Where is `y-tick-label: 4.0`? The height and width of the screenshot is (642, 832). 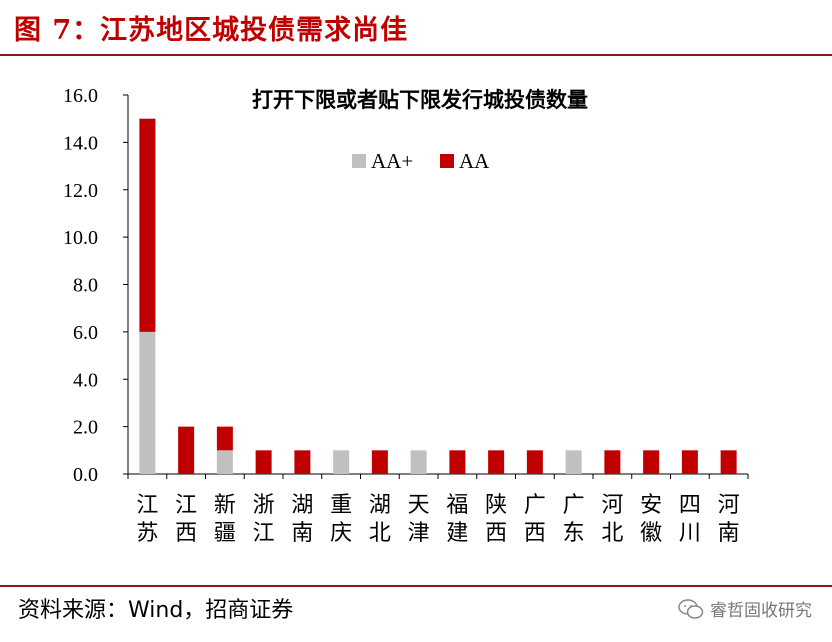
y-tick-label: 4.0 is located at coordinates (85, 380).